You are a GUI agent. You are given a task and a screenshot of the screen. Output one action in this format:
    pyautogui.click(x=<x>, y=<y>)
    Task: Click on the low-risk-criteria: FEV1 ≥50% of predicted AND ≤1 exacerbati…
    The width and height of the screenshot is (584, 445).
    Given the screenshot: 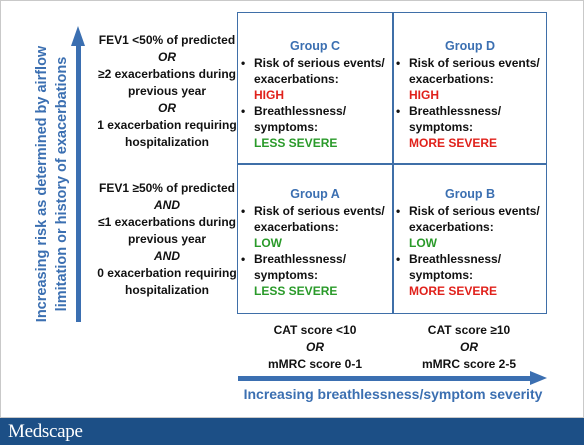 What is the action you would take?
    pyautogui.click(x=167, y=239)
    